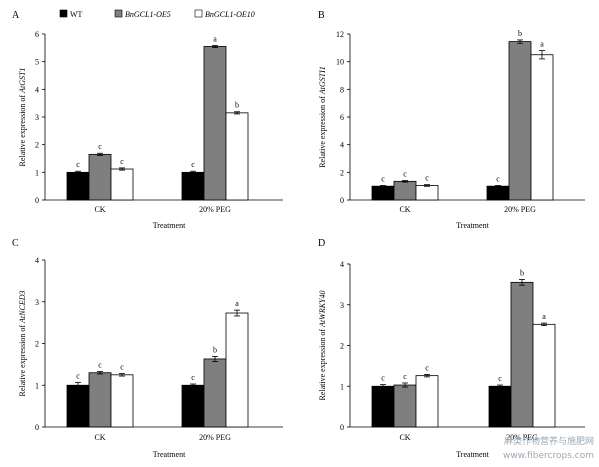 The image size is (599, 467). I want to click on y-tick-label: 12, so click(340, 34).